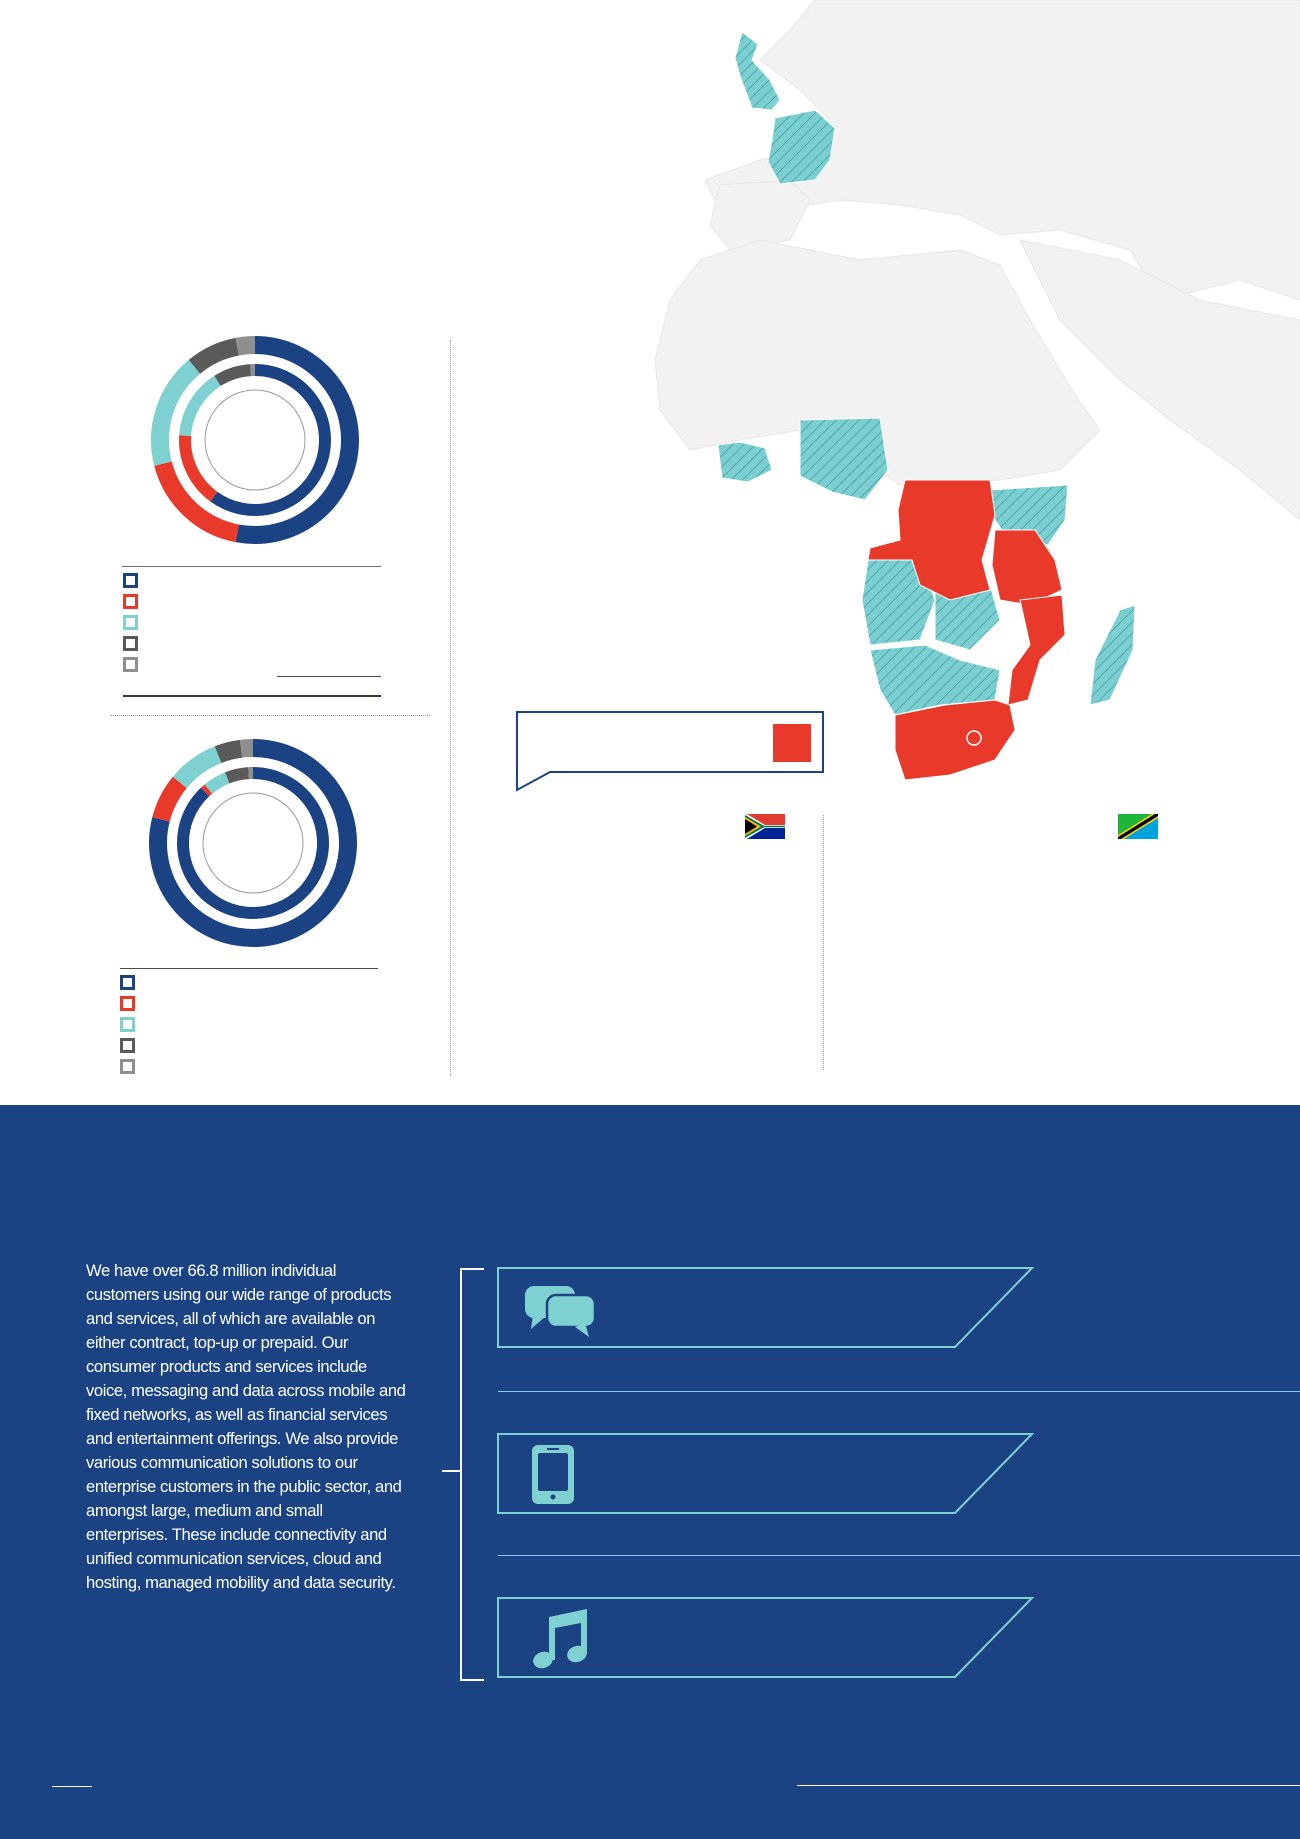 The width and height of the screenshot is (1300, 1839). I want to click on column-divider-middle, so click(823, 942).